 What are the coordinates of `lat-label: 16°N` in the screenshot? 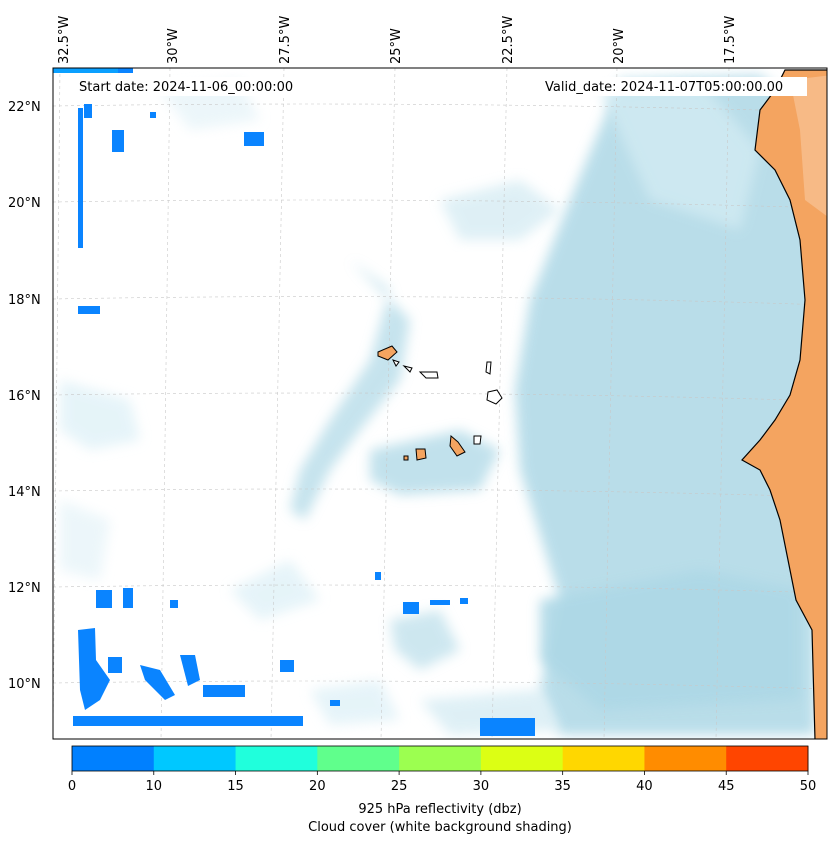 It's located at (24, 396).